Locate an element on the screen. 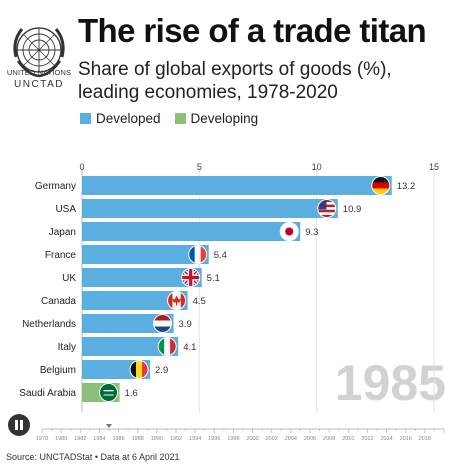  x-tick-label: 5 is located at coordinates (199, 167).